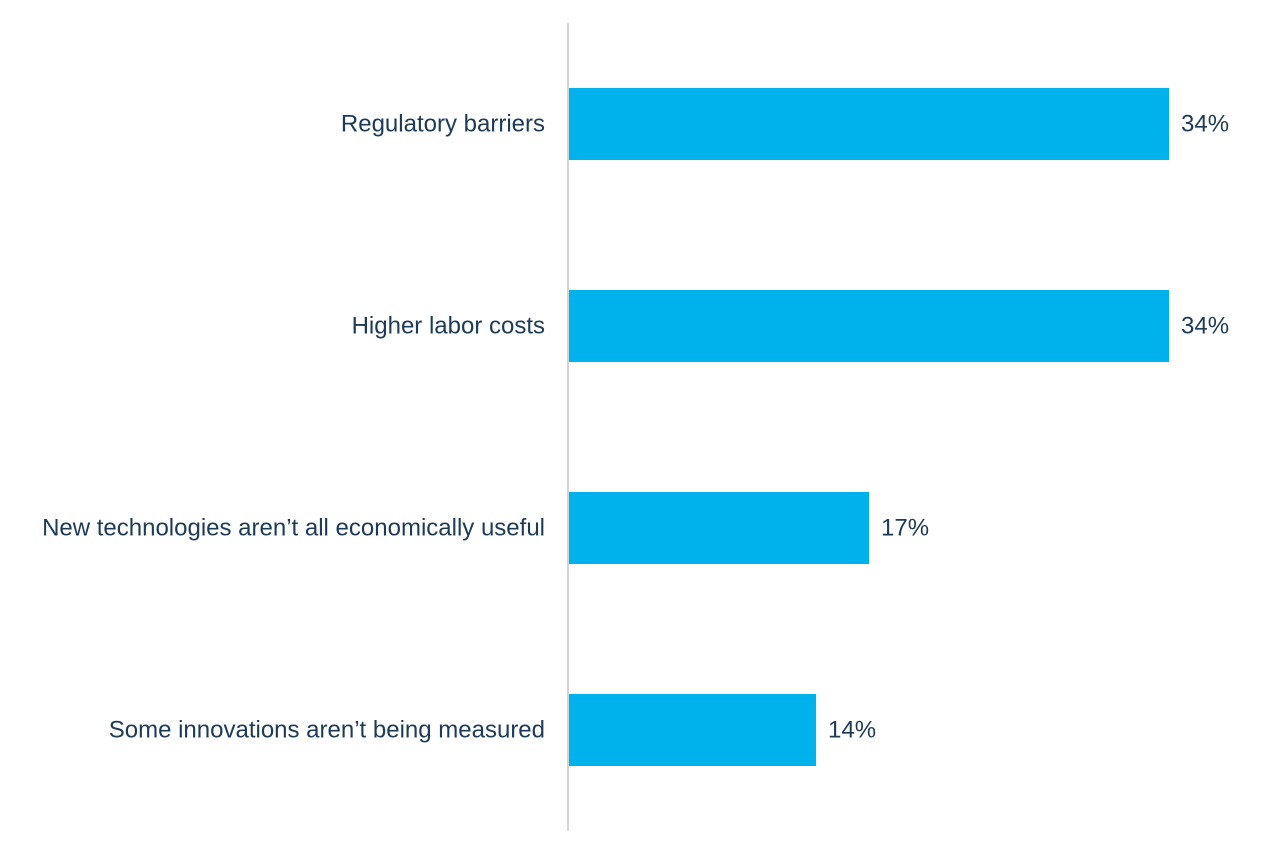  Describe the element at coordinates (905, 528) in the screenshot. I see `value-label-3: 17%` at that location.